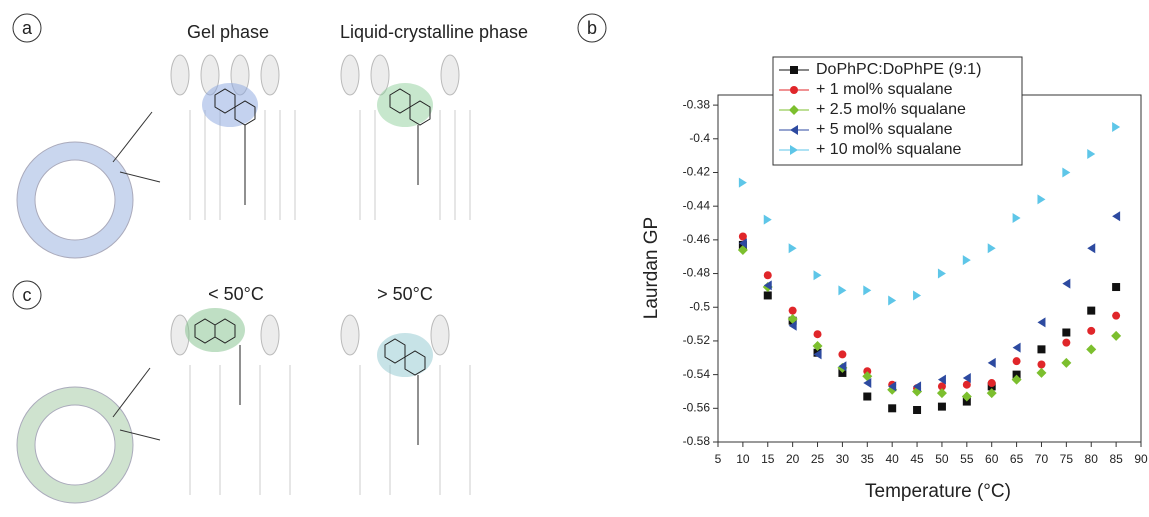 The height and width of the screenshot is (517, 1149). Describe the element at coordinates (1017, 459) in the screenshot. I see `x-tick-label: 65` at that location.